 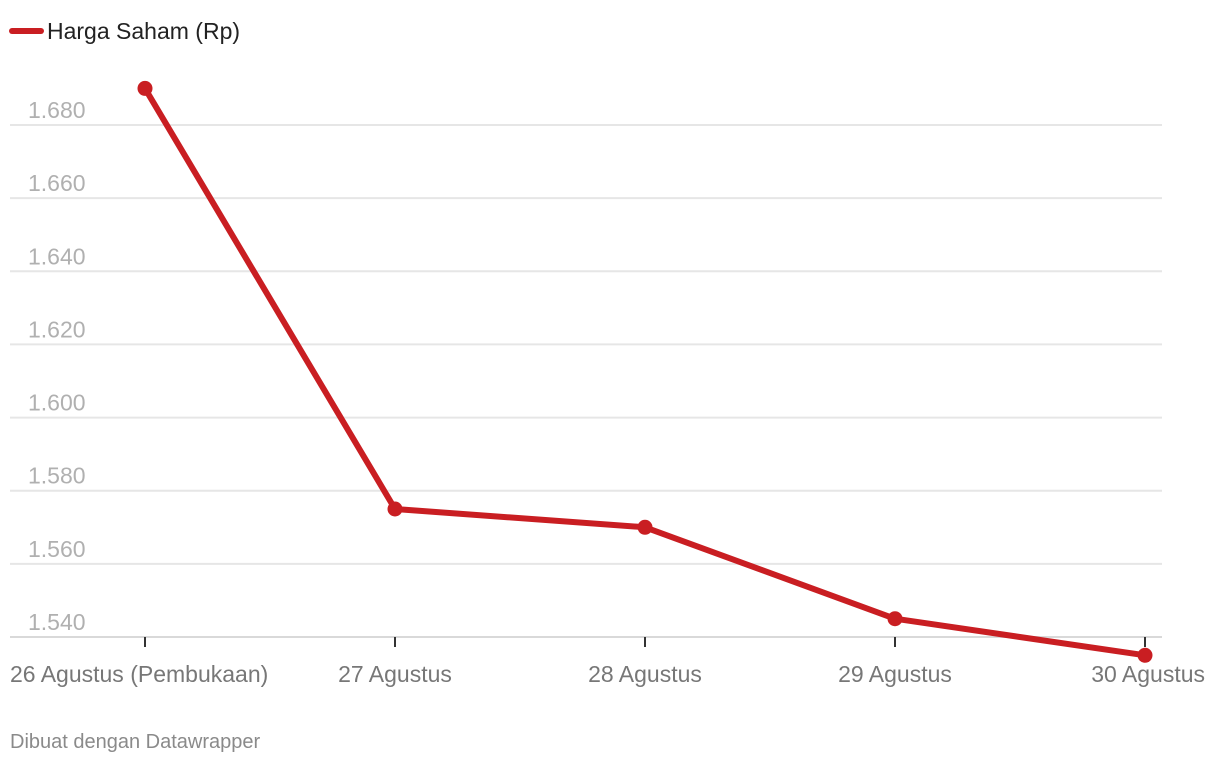 What do you see at coordinates (57, 476) in the screenshot?
I see `y-tick-label-1580: 1.580` at bounding box center [57, 476].